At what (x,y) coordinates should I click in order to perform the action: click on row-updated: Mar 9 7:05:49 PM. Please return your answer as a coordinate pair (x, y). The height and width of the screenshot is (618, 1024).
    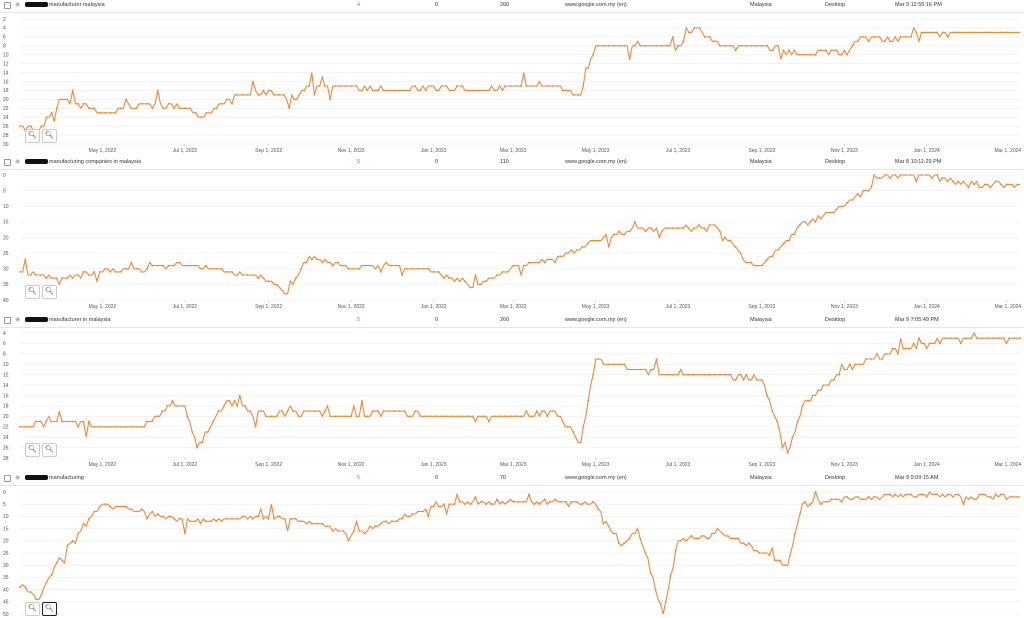
    Looking at the image, I should click on (917, 320).